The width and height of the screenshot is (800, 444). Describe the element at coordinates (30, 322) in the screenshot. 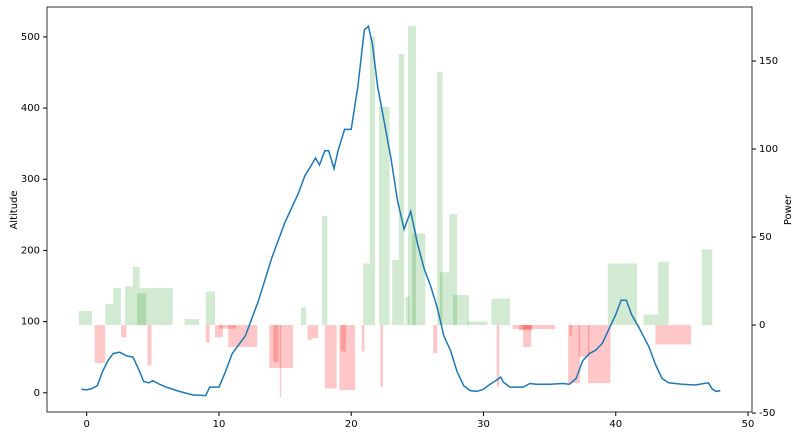

I see `y-tick-label: 100` at that location.